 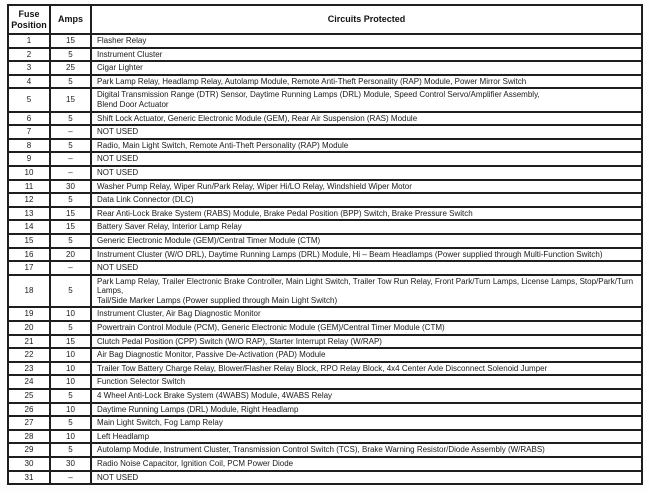 What do you see at coordinates (29, 254) in the screenshot?
I see `fuse-position-cell: 16` at bounding box center [29, 254].